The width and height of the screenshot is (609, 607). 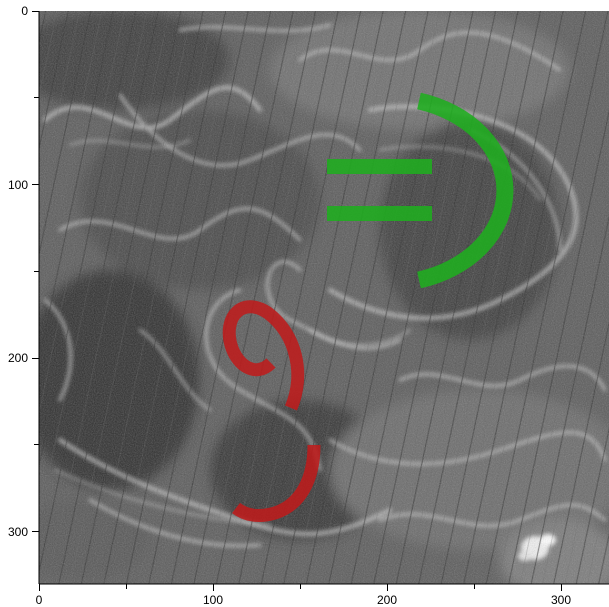 I want to click on x-tick-label-0: 0, so click(x=39, y=600).